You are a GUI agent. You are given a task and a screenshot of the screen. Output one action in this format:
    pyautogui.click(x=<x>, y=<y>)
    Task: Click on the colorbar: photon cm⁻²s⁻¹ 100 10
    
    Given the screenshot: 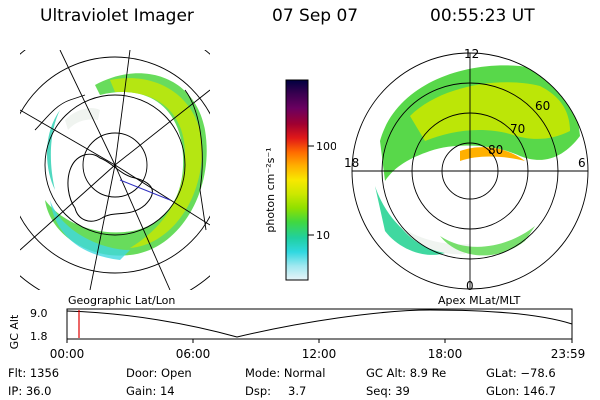 What is the action you would take?
    pyautogui.click(x=300, y=180)
    